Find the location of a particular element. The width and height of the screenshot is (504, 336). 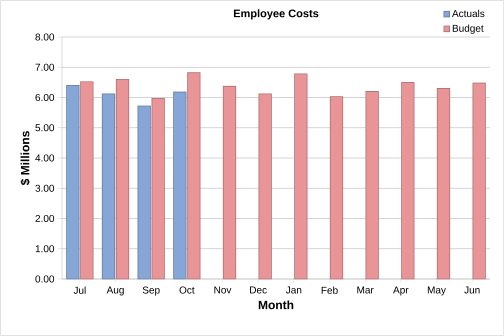

x-tick-label: Mar is located at coordinates (365, 290).